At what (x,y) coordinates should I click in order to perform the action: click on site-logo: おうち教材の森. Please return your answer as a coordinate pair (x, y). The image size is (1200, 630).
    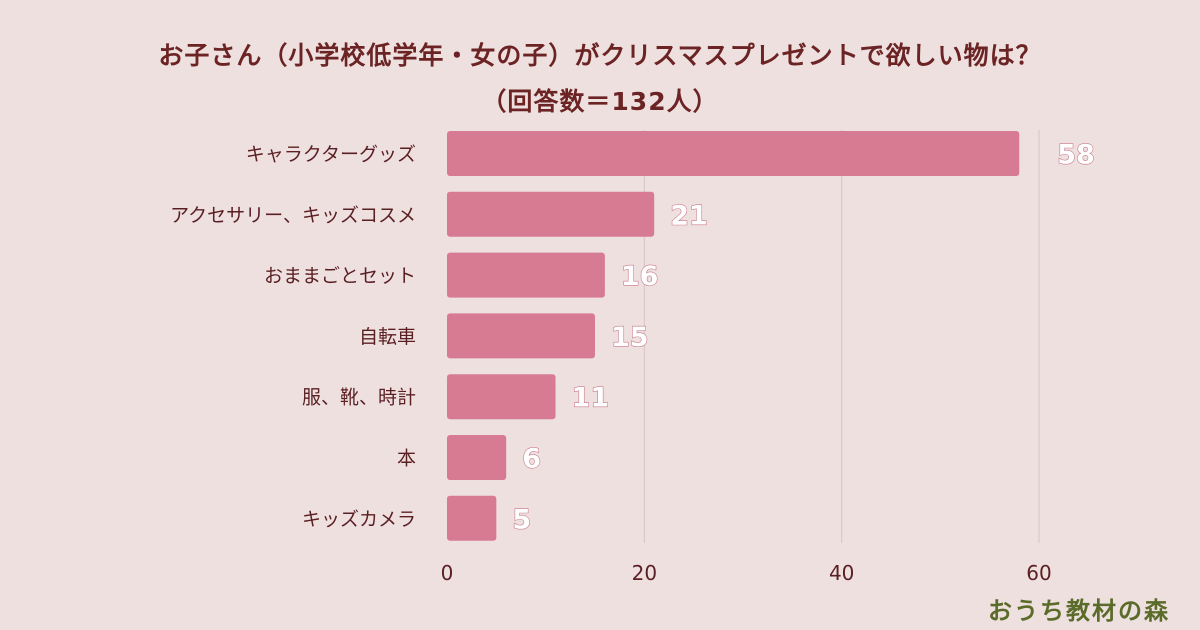
    Looking at the image, I should click on (1079, 610).